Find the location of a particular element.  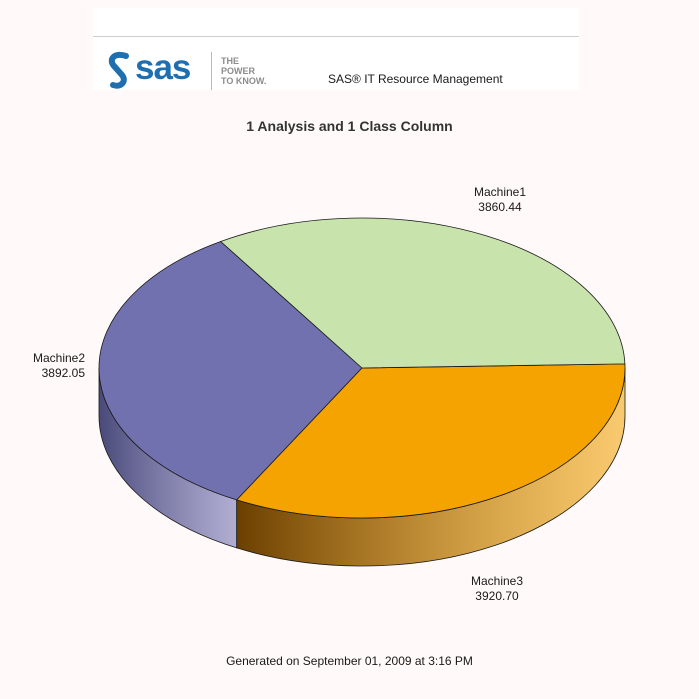

slice-value-machine3: 3920.70 is located at coordinates (497, 596).